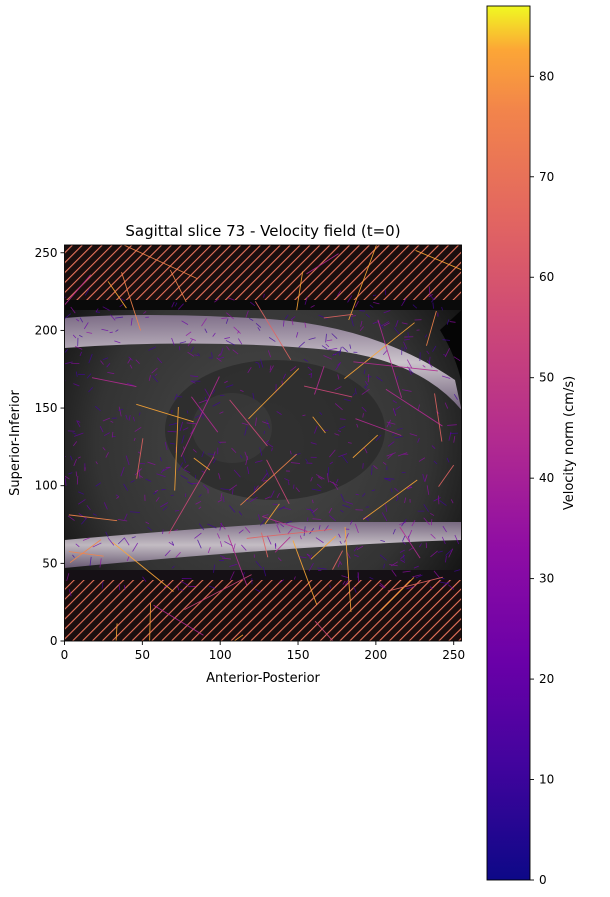  I want to click on colorbar-tick-label: 40, so click(546, 478).